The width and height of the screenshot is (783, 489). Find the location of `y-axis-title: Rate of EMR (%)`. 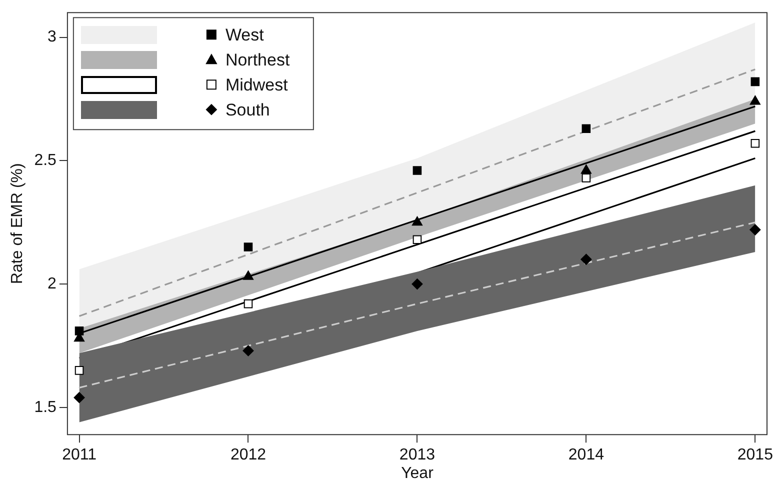

y-axis-title: Rate of EMR (%) is located at coordinates (17, 223).